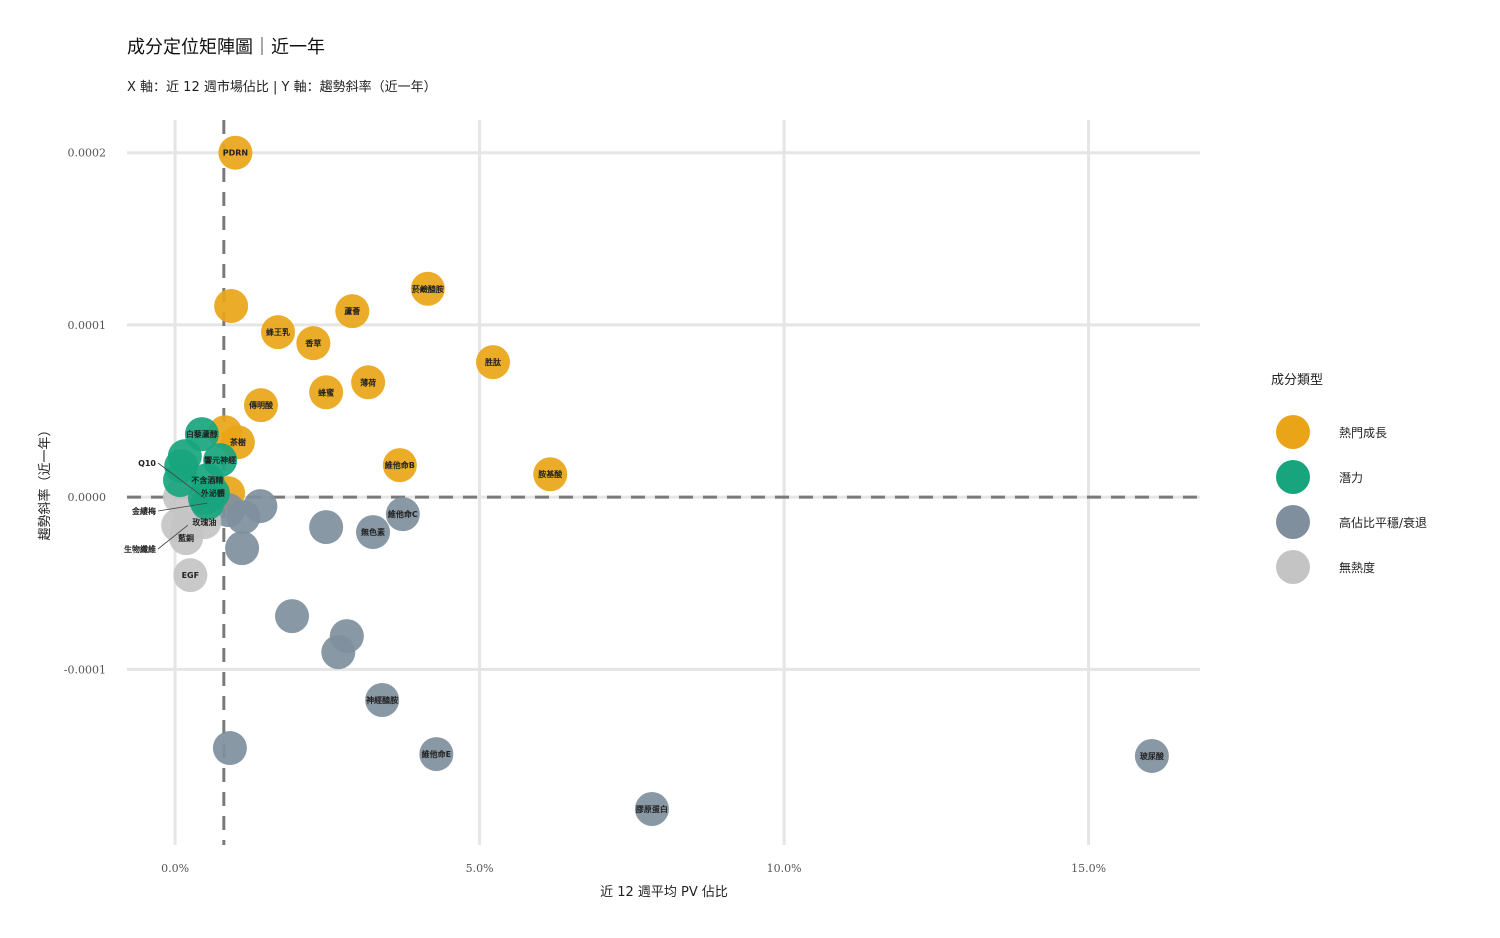 The image size is (1500, 938). Describe the element at coordinates (213, 493) in the screenshot. I see `point-label: 外泌體` at that location.